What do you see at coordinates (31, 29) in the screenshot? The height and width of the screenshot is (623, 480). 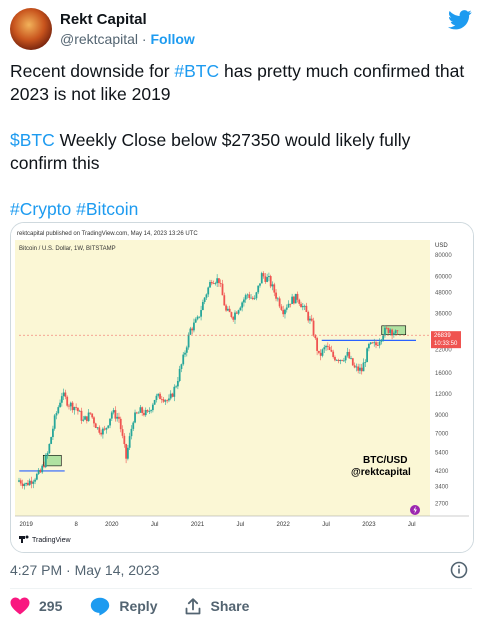 I see `avatar` at bounding box center [31, 29].